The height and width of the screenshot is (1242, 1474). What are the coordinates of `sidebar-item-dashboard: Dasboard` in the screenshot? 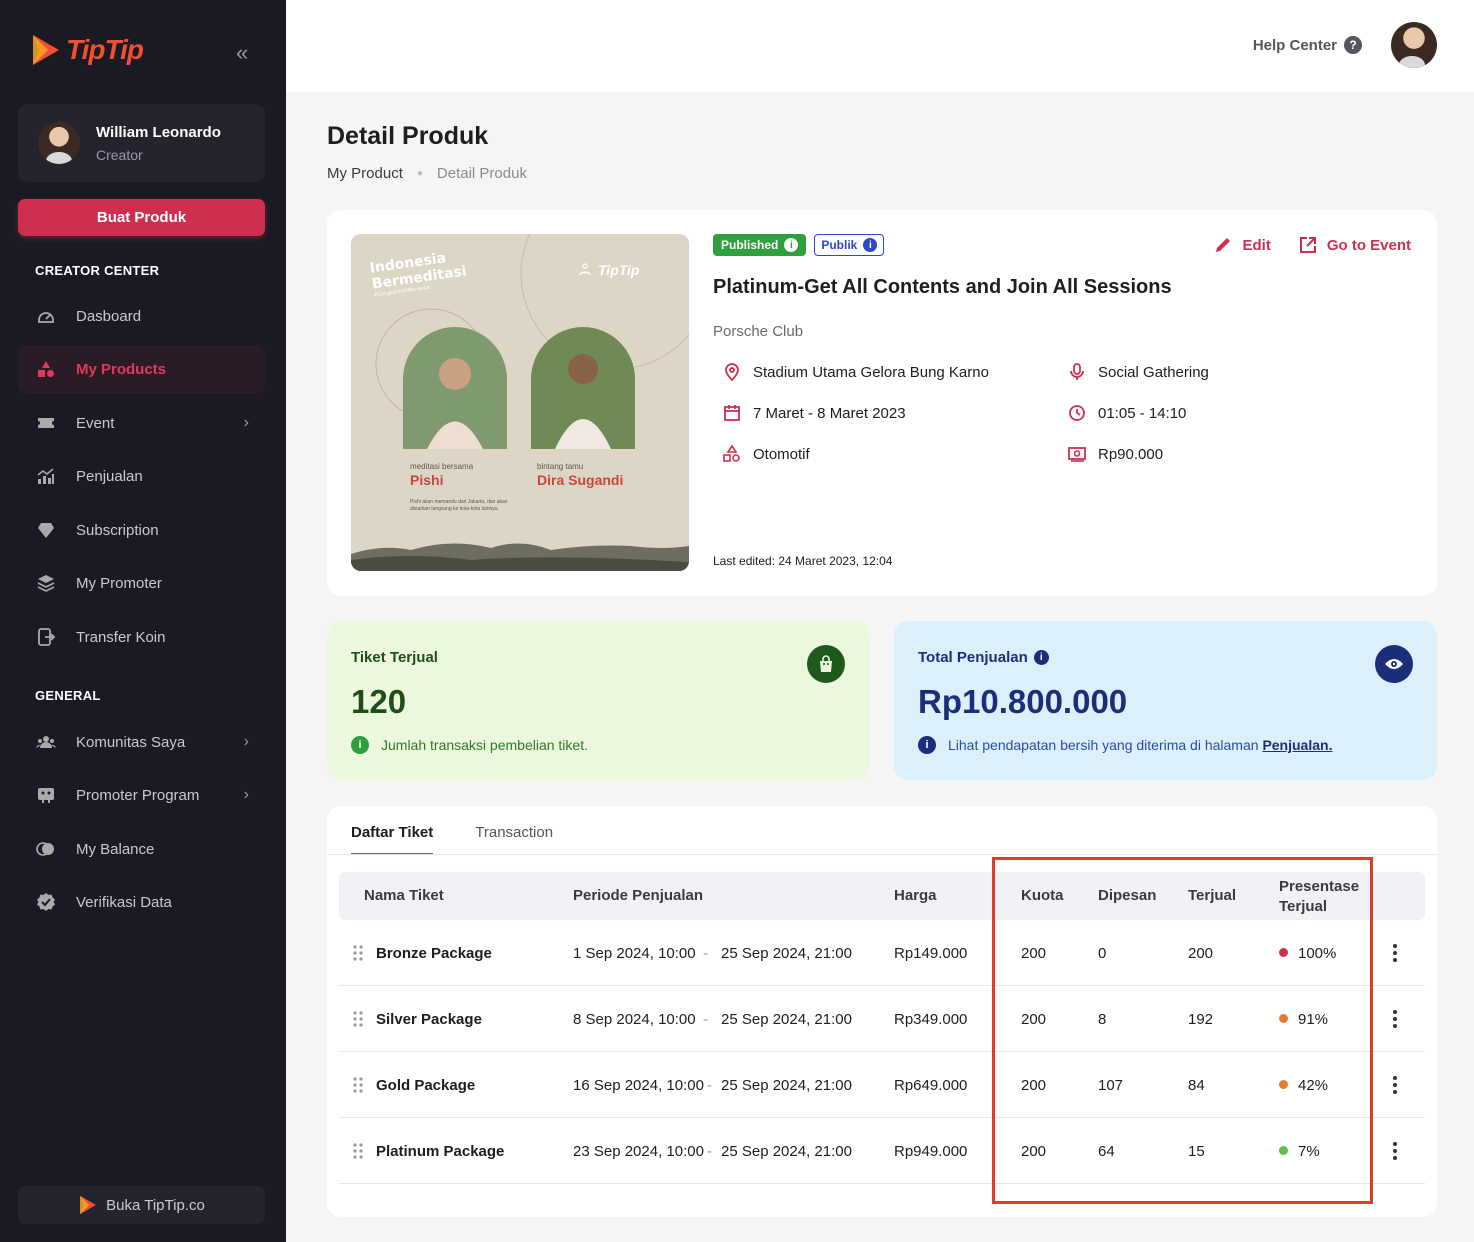 It's located at (141, 316).